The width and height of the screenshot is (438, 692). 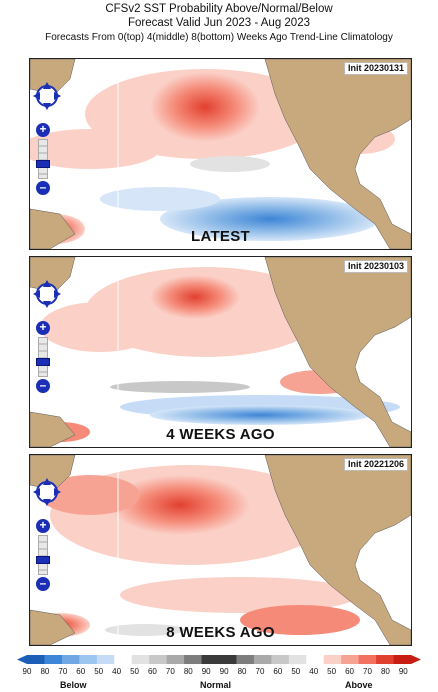 What do you see at coordinates (216, 685) in the screenshot?
I see `normal-label: Normal` at bounding box center [216, 685].